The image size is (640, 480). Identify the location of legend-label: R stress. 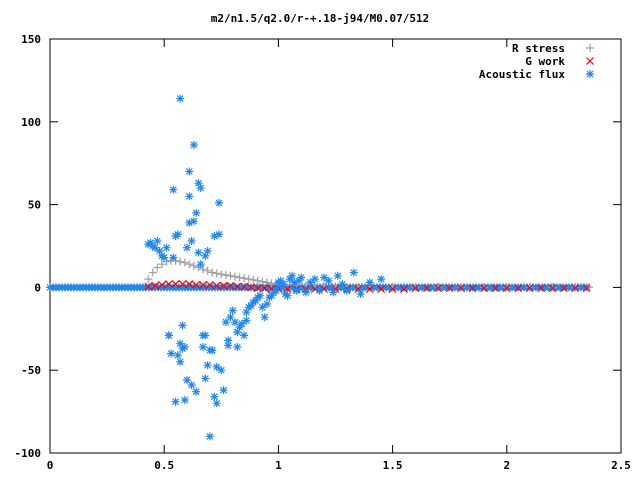
(538, 48).